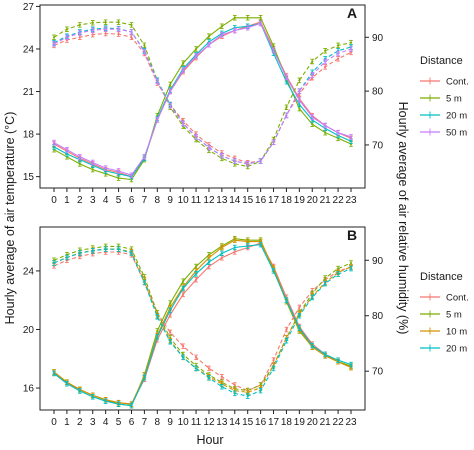 The height and width of the screenshot is (450, 474). I want to click on x-tick-label: 23, so click(351, 422).